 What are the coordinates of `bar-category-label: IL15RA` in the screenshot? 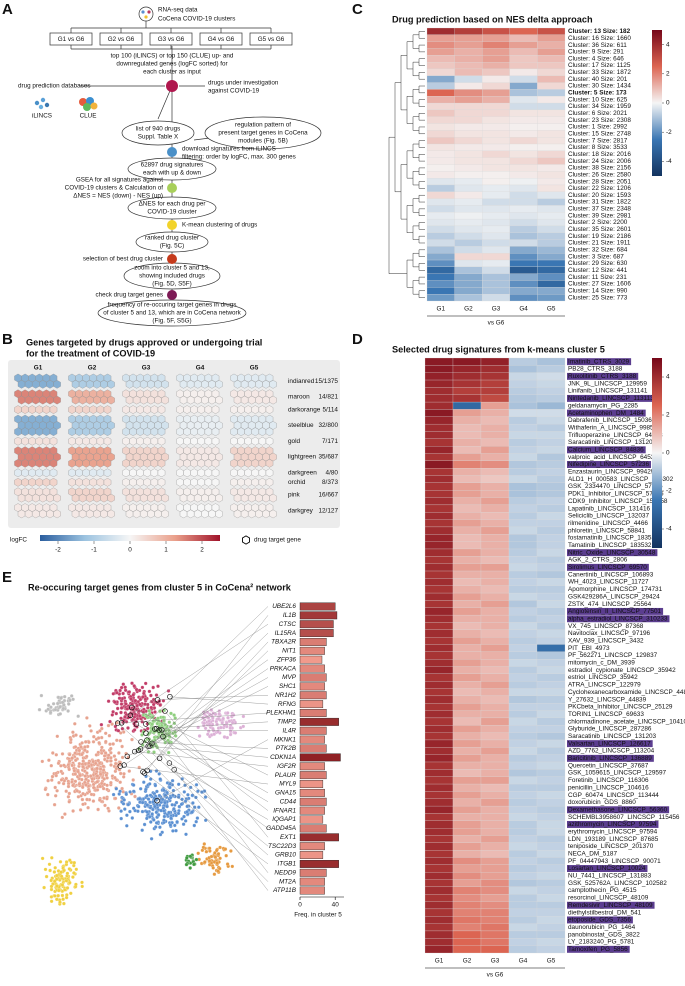 It's located at (285, 633).